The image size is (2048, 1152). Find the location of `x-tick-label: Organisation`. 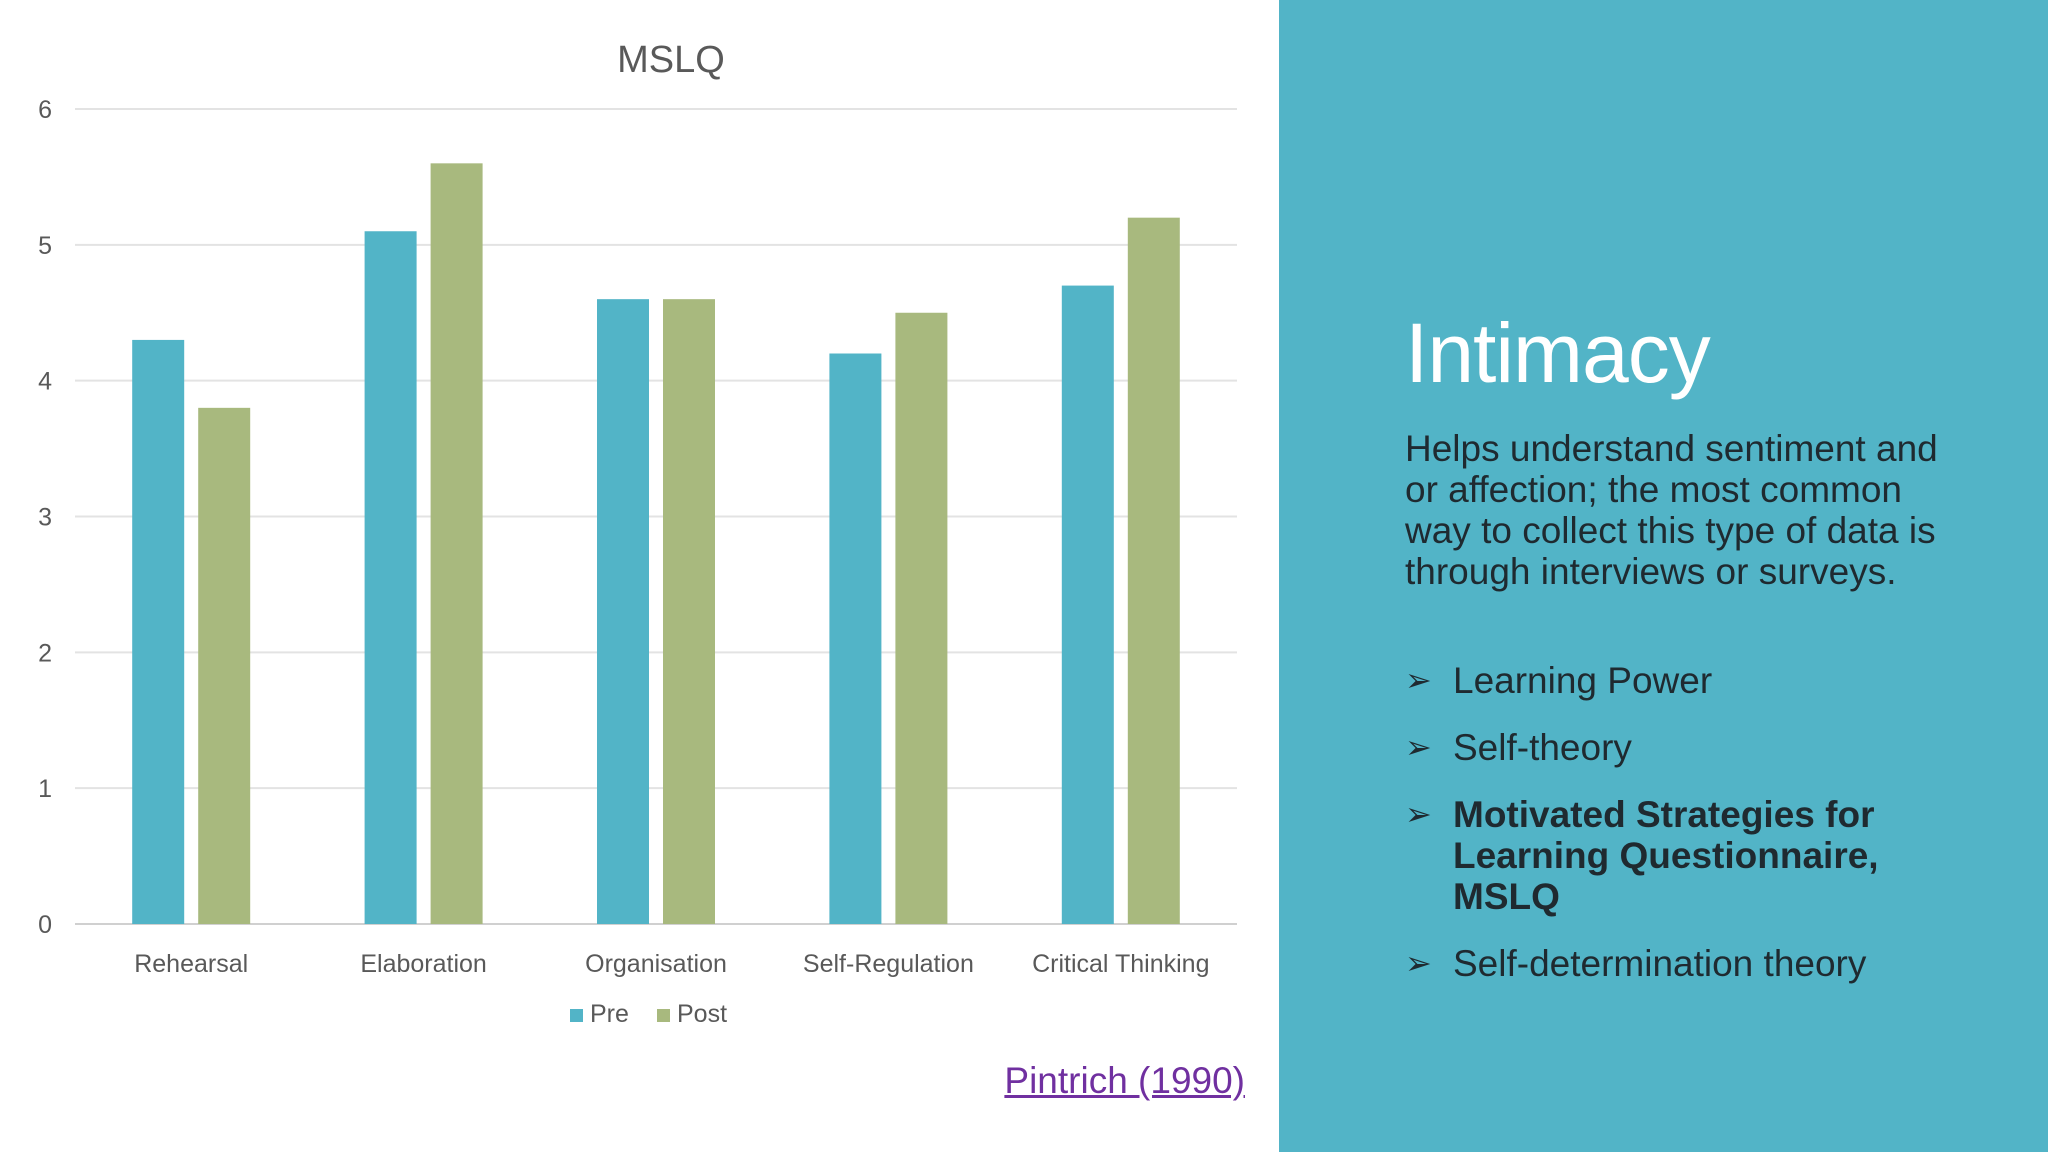

x-tick-label: Organisation is located at coordinates (656, 964).